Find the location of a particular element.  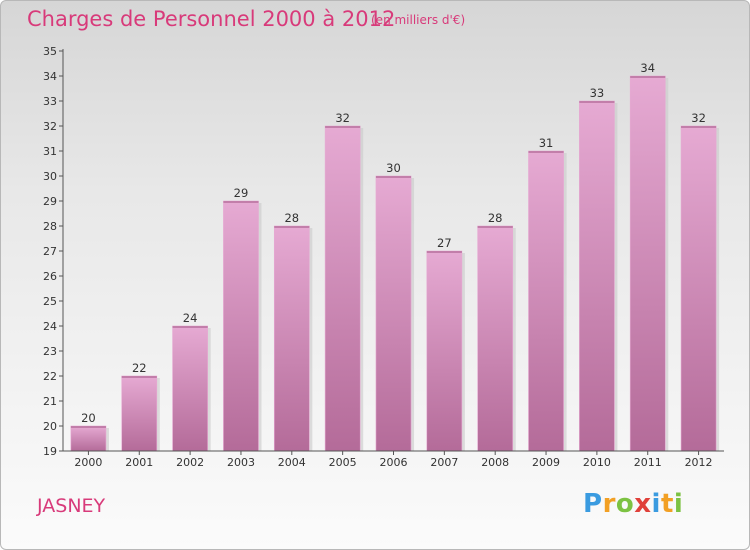

y-tick-label: 19 is located at coordinates (50, 451).